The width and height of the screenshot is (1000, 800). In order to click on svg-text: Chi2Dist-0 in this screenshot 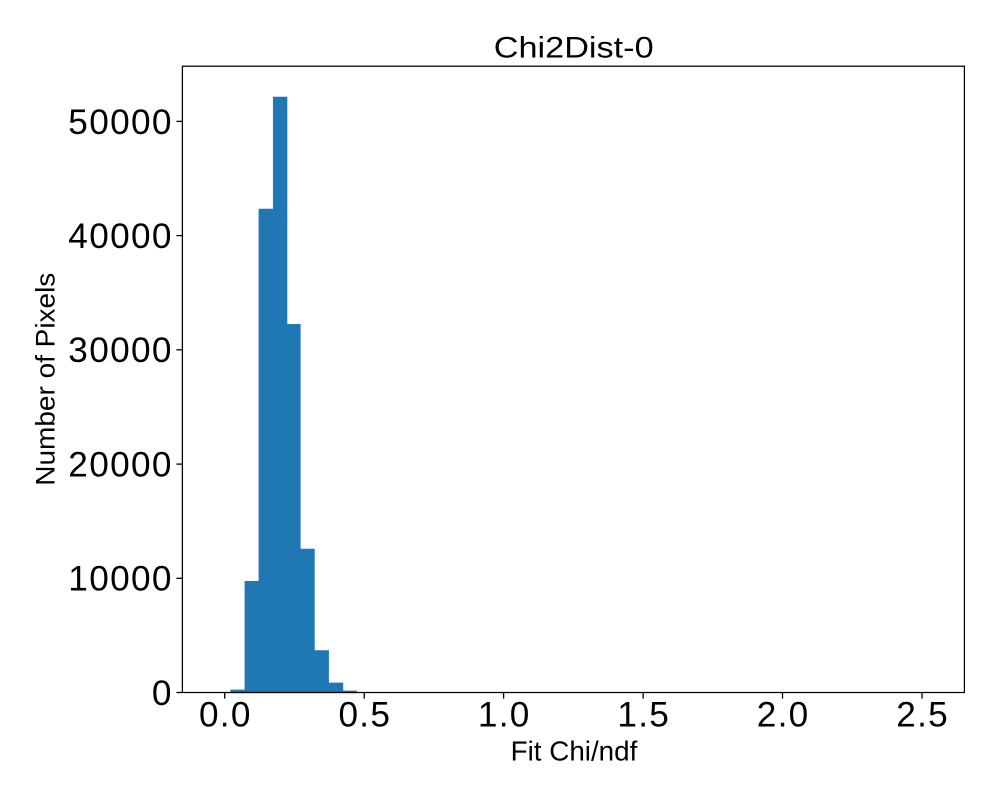, I will do `click(574, 48)`.